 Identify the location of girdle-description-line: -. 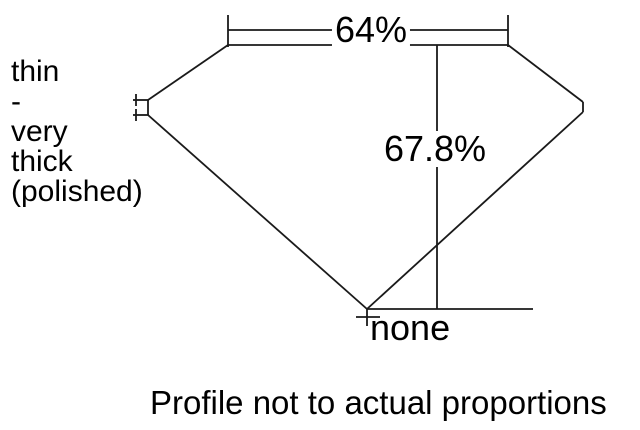
(16, 101).